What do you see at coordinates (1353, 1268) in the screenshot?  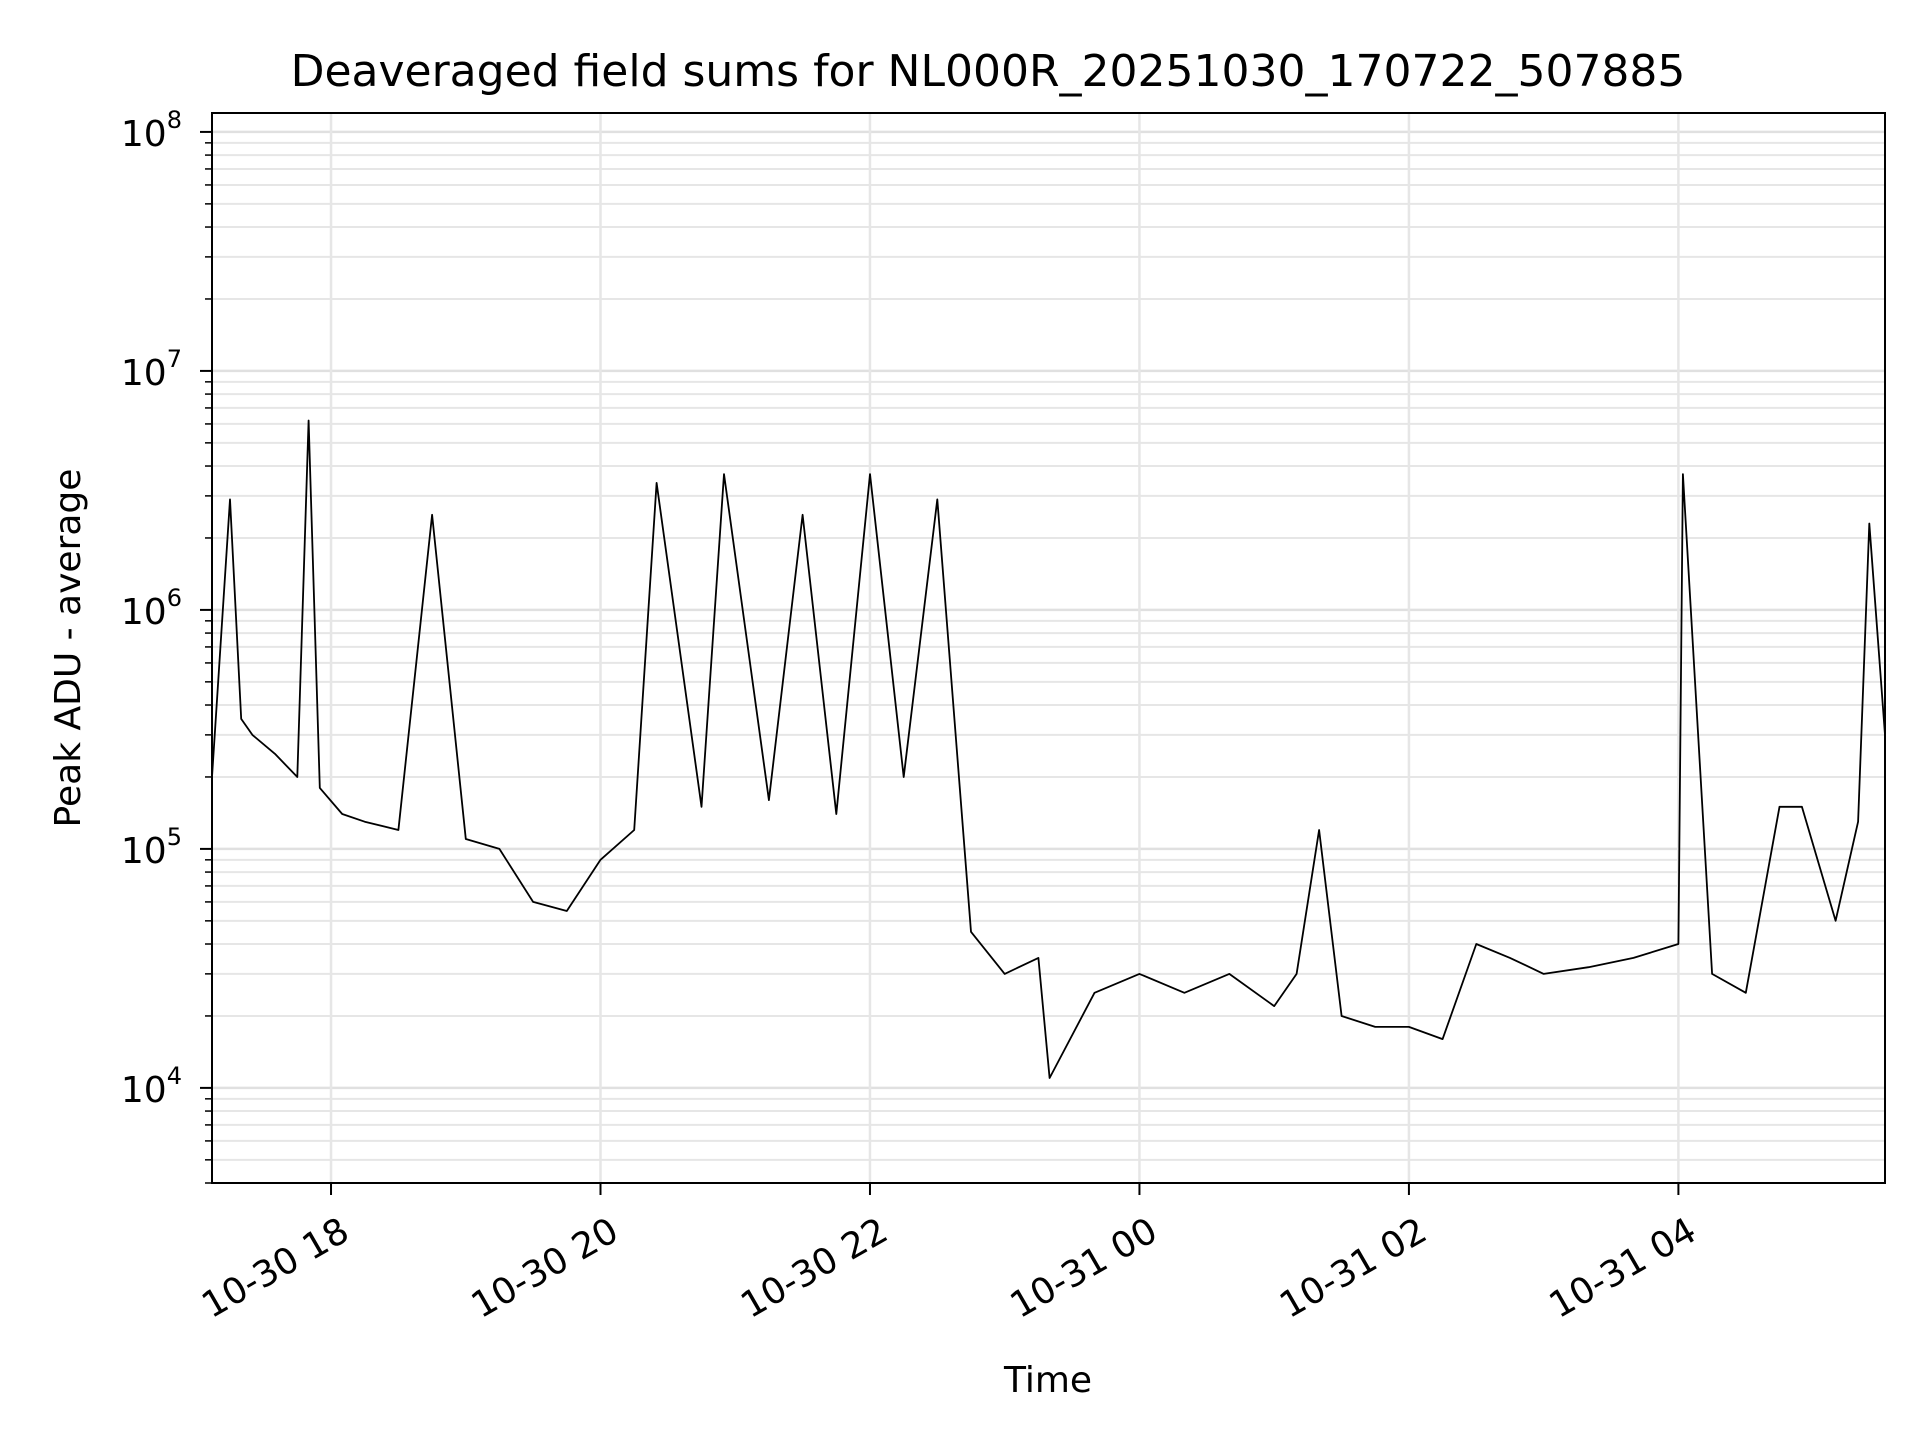 I see `x-tick-label: 10-31 02` at bounding box center [1353, 1268].